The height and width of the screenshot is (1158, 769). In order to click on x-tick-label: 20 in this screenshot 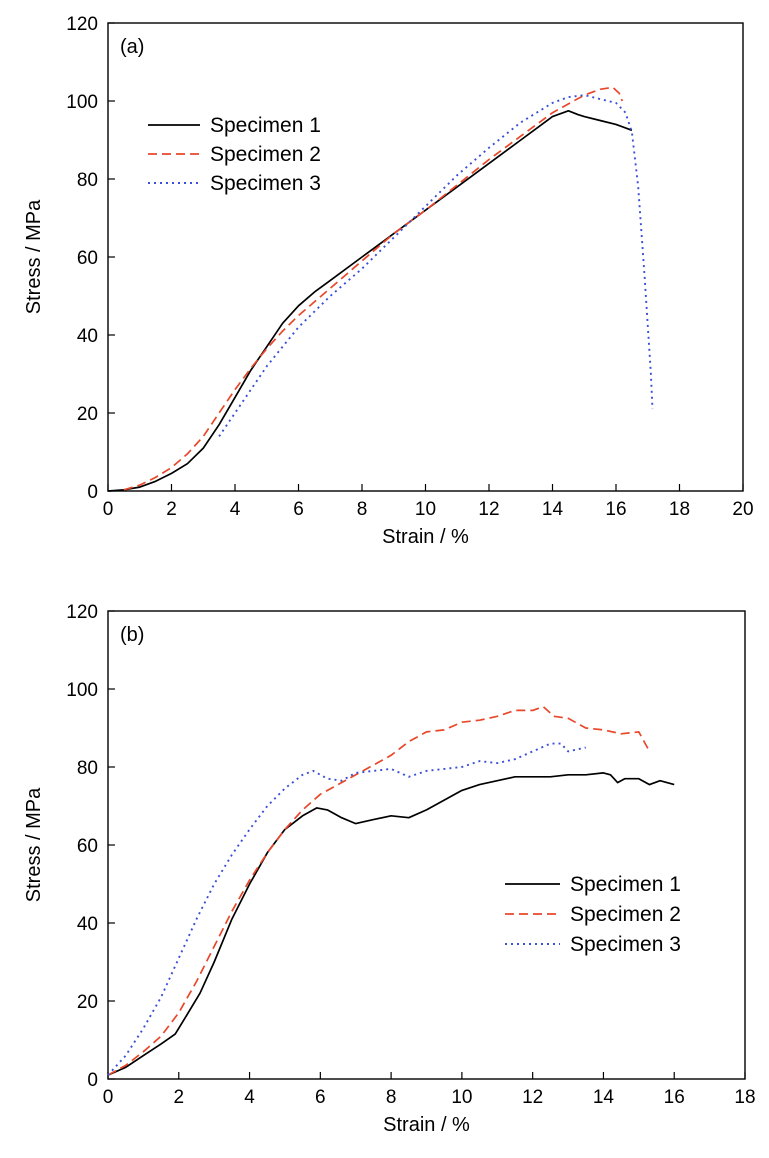, I will do `click(742, 509)`.